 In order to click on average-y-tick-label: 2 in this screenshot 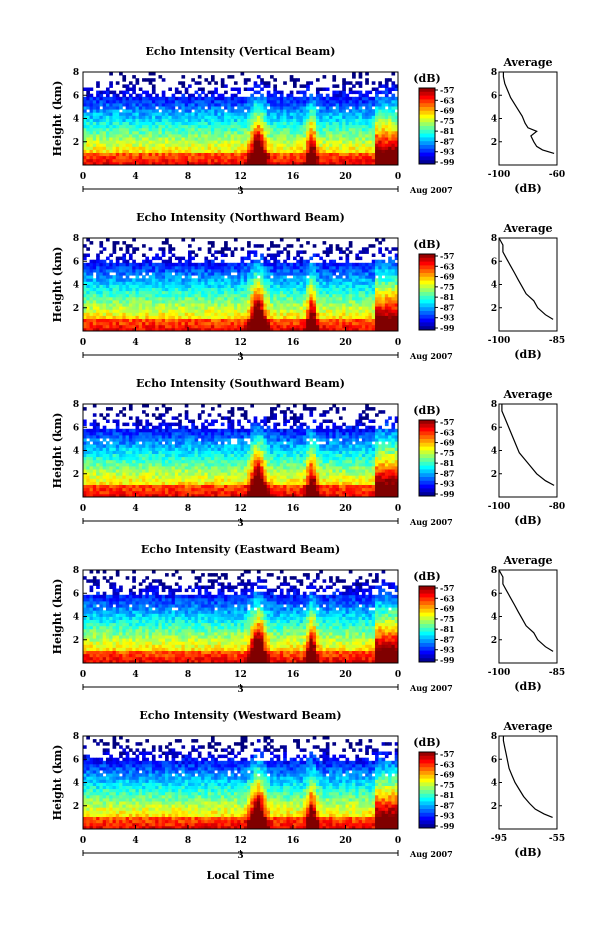, I will do `click(494, 309)`.